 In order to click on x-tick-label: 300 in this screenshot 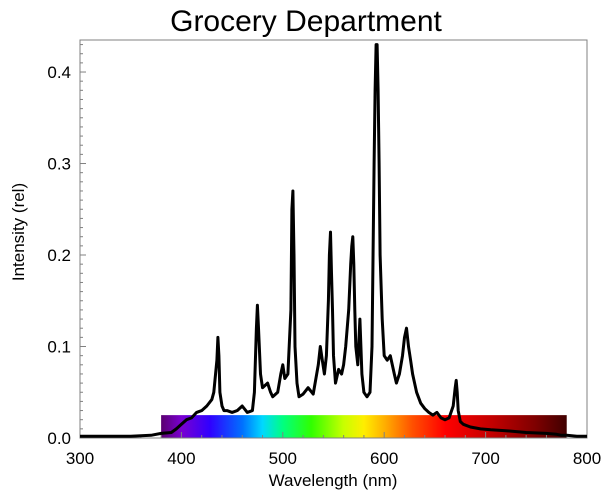, I will do `click(80, 458)`.